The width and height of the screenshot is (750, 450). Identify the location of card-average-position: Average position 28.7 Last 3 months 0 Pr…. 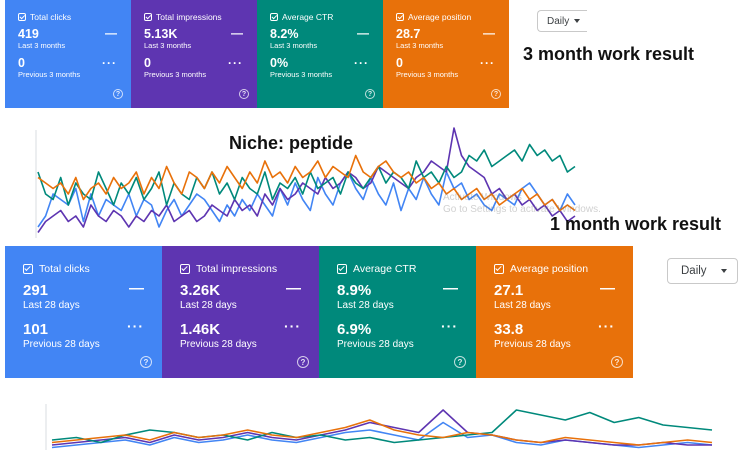
(446, 54).